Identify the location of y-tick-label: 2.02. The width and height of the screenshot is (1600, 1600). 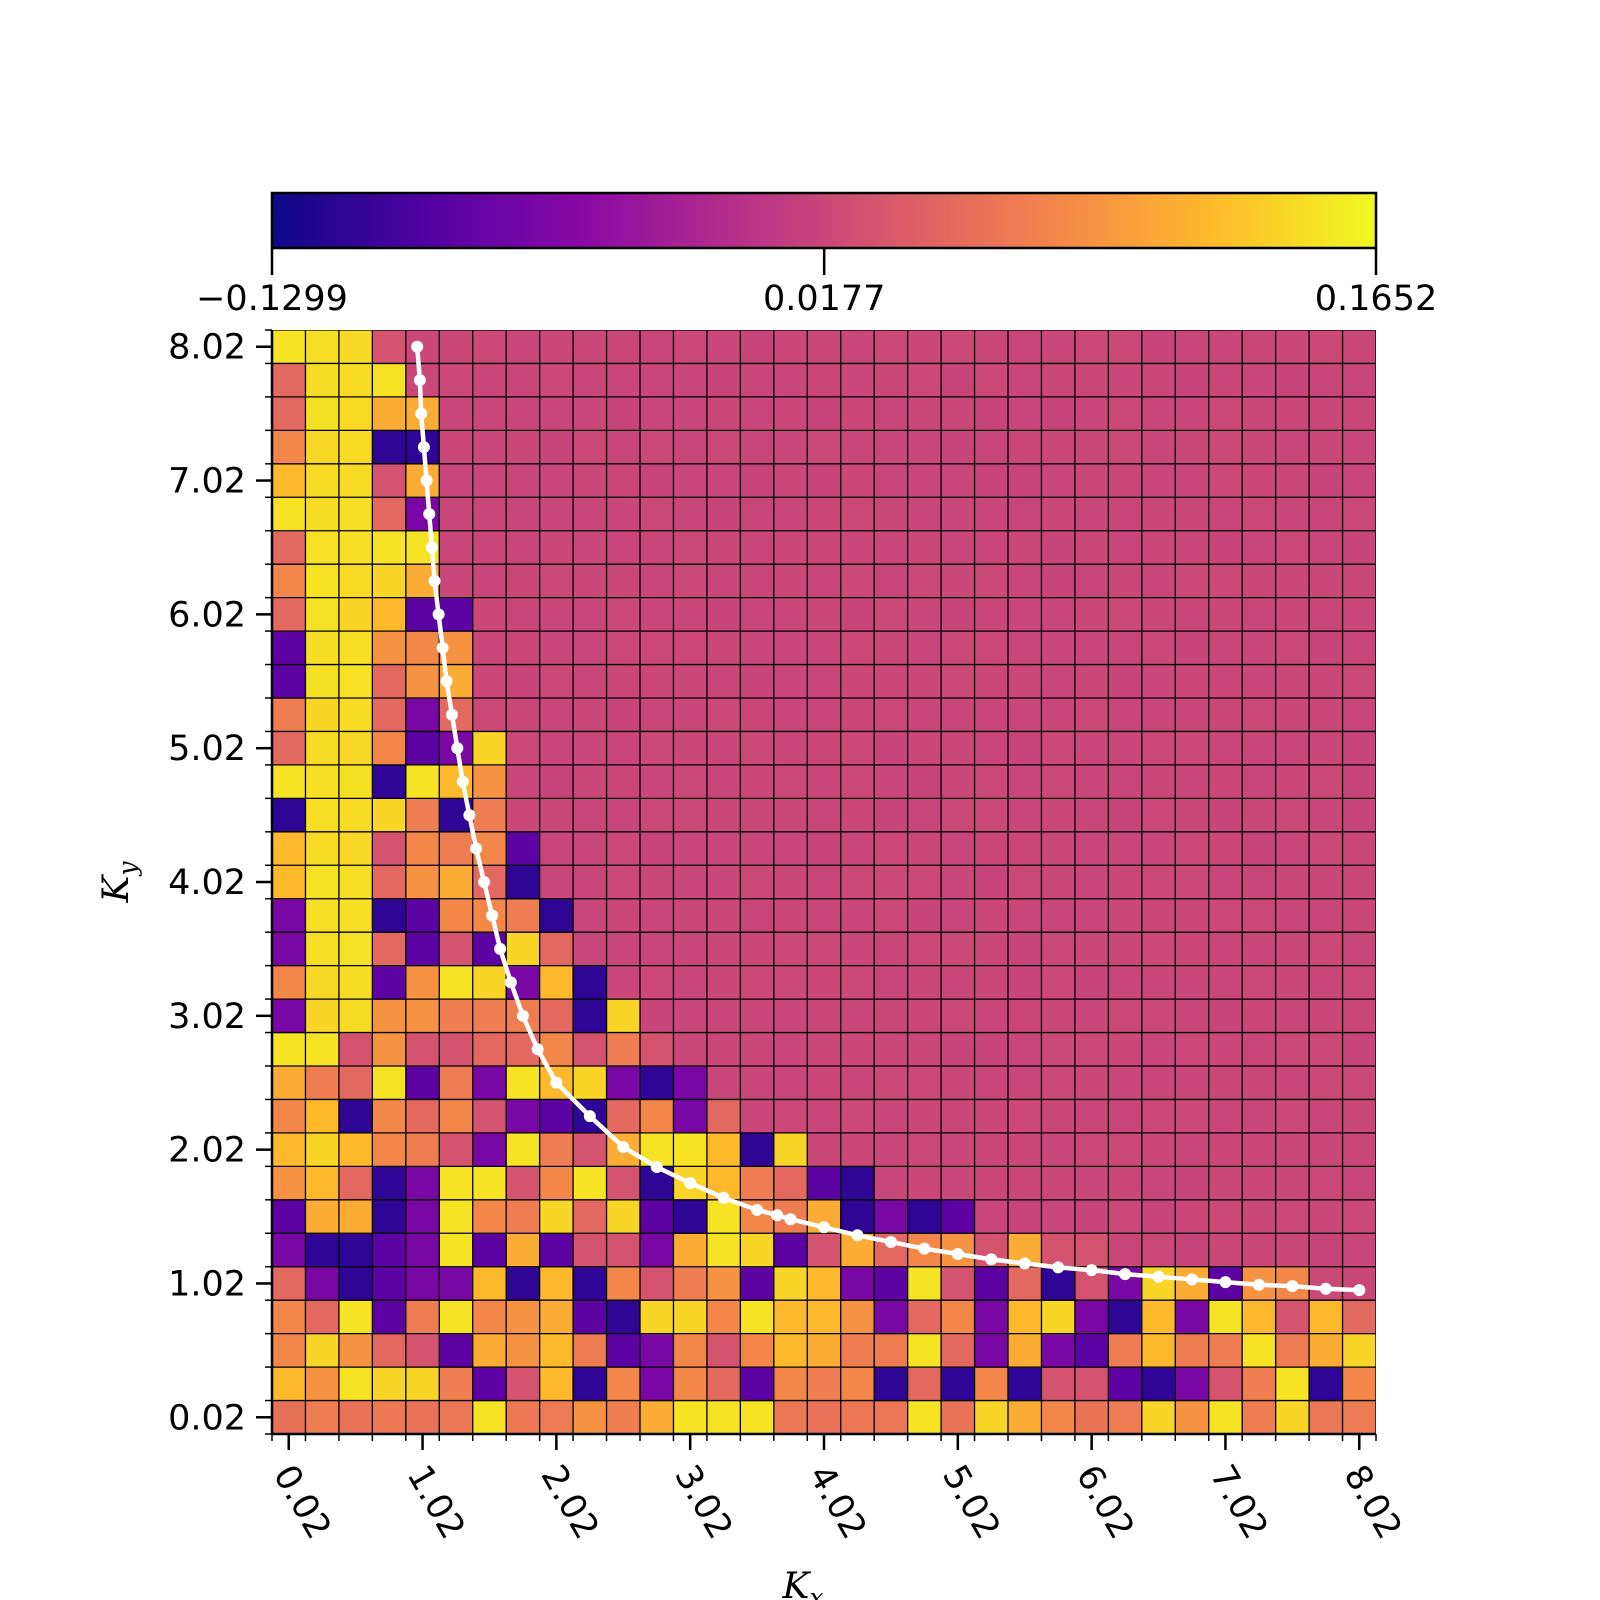
(207, 1151).